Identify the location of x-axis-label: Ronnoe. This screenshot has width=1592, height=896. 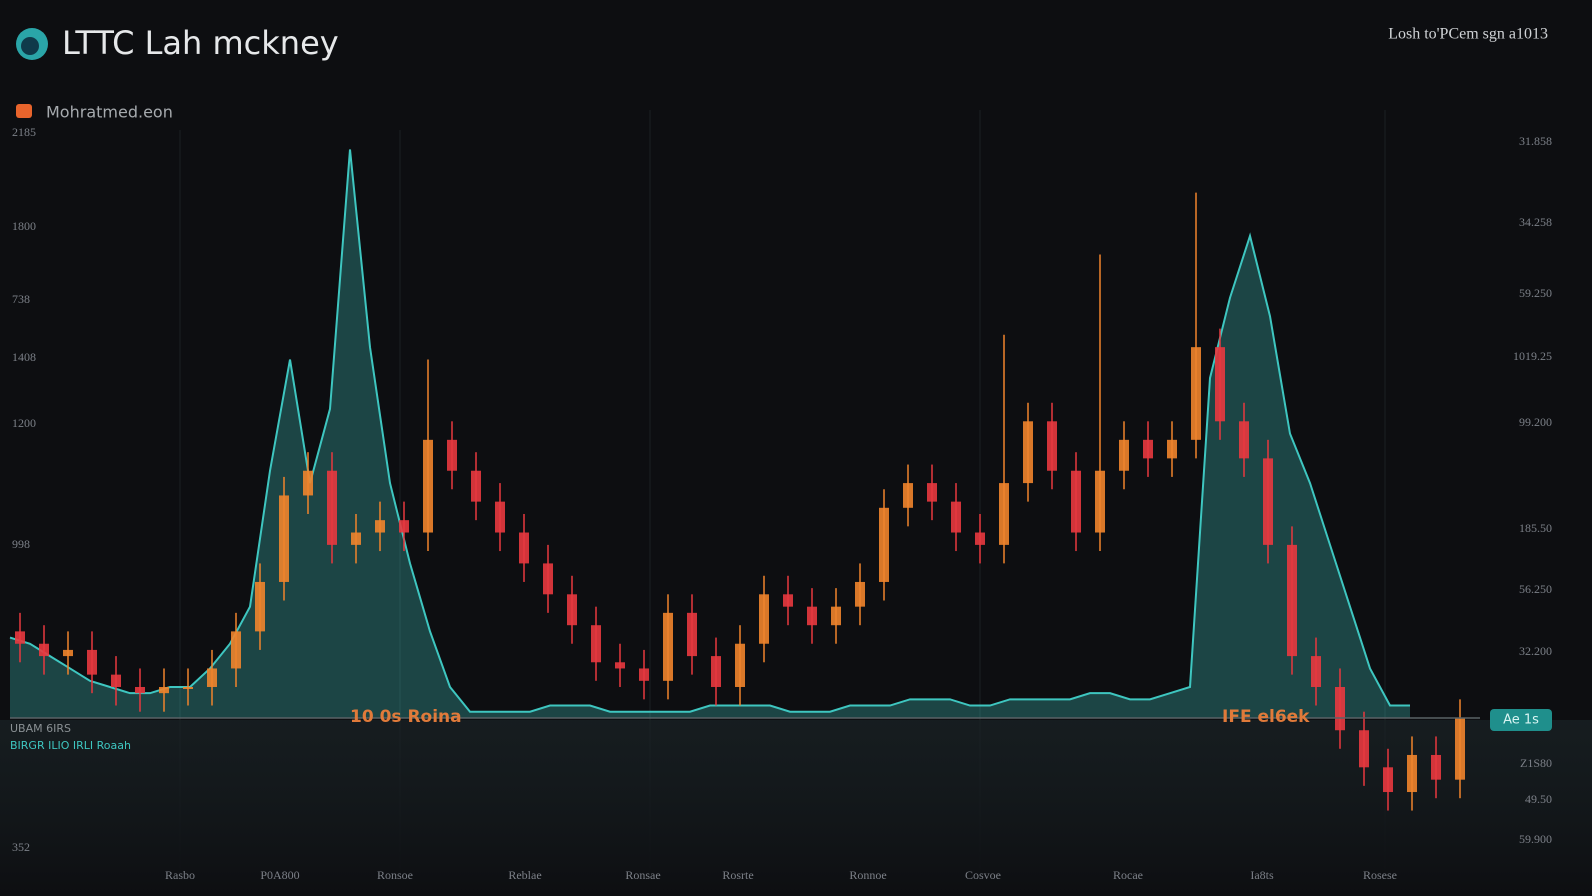
(867, 875).